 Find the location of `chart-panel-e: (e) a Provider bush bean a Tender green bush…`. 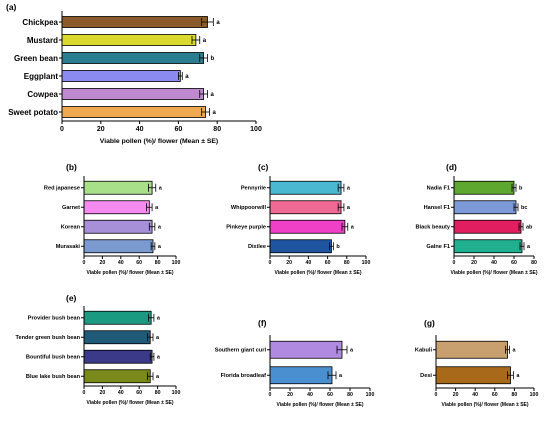

chart-panel-e: (e) a Provider bush bean a Tender green bush… is located at coordinates (97, 349).